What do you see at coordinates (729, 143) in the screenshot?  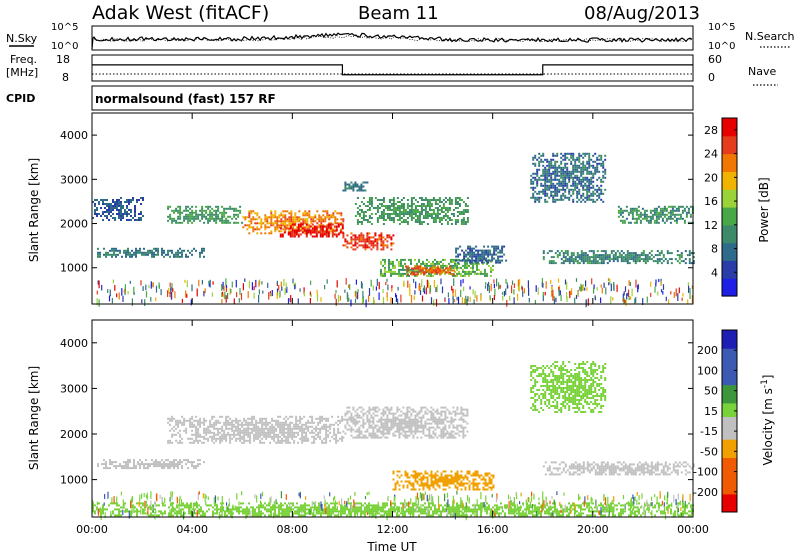 I see `colorbar-segment` at bounding box center [729, 143].